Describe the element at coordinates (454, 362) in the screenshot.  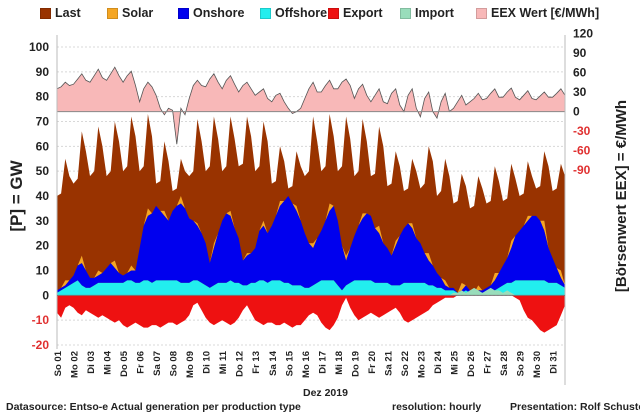
I see `x-tick-label: Mi 25` at that location.